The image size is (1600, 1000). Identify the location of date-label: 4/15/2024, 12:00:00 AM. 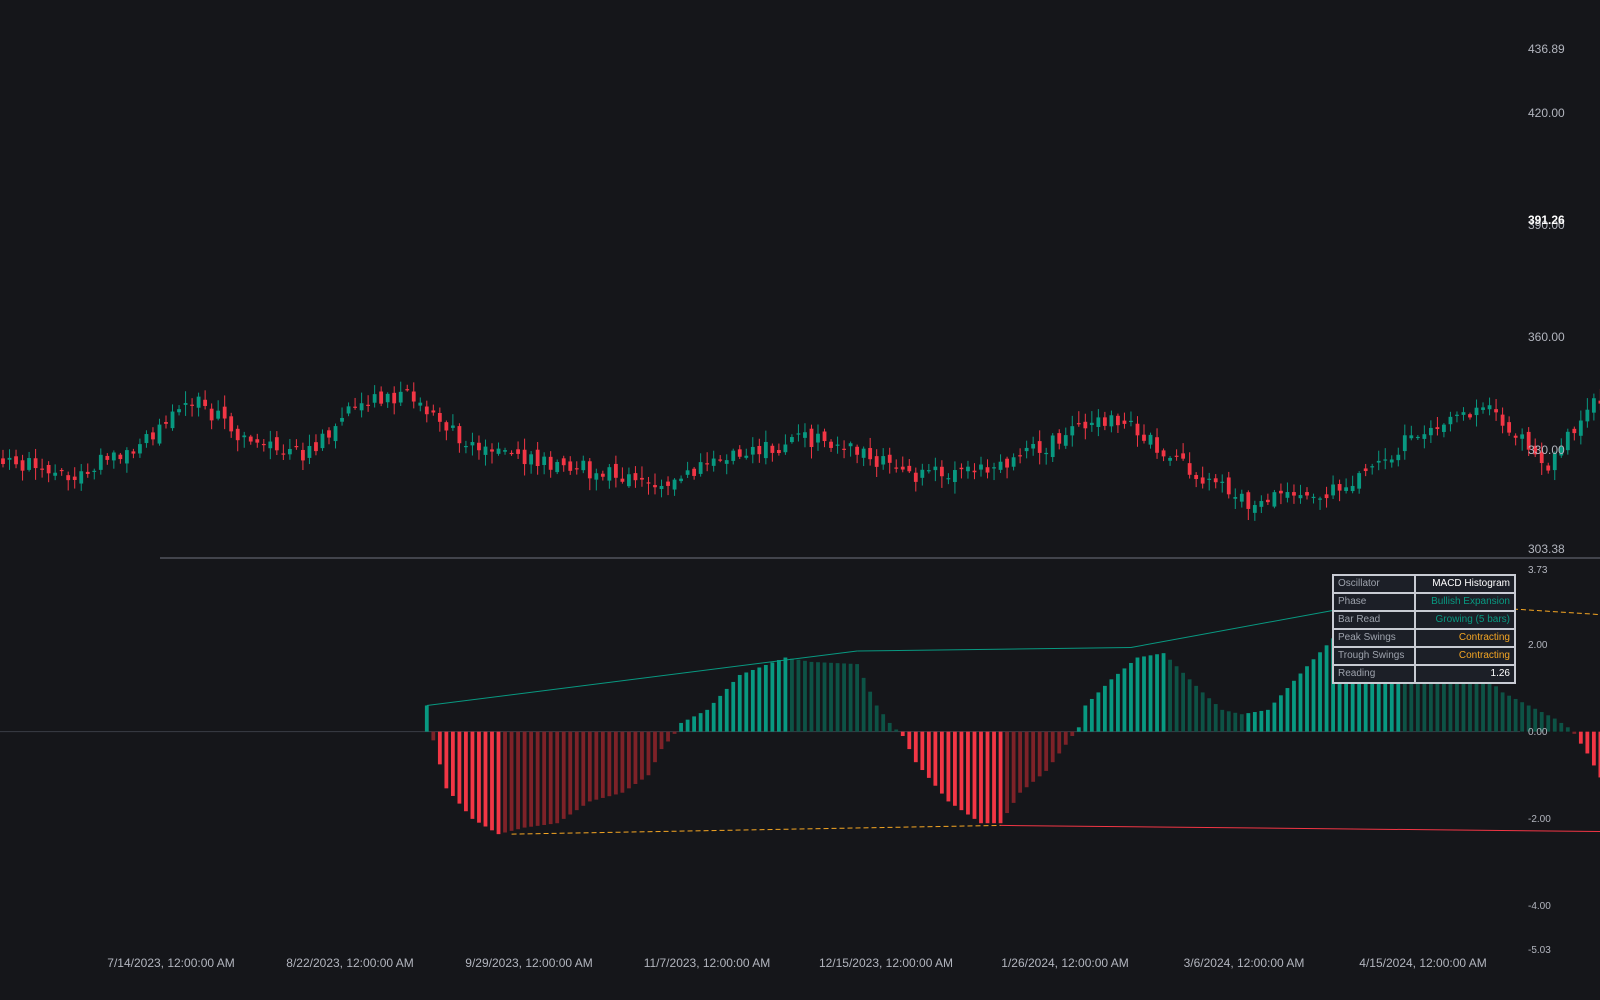
(1422, 963).